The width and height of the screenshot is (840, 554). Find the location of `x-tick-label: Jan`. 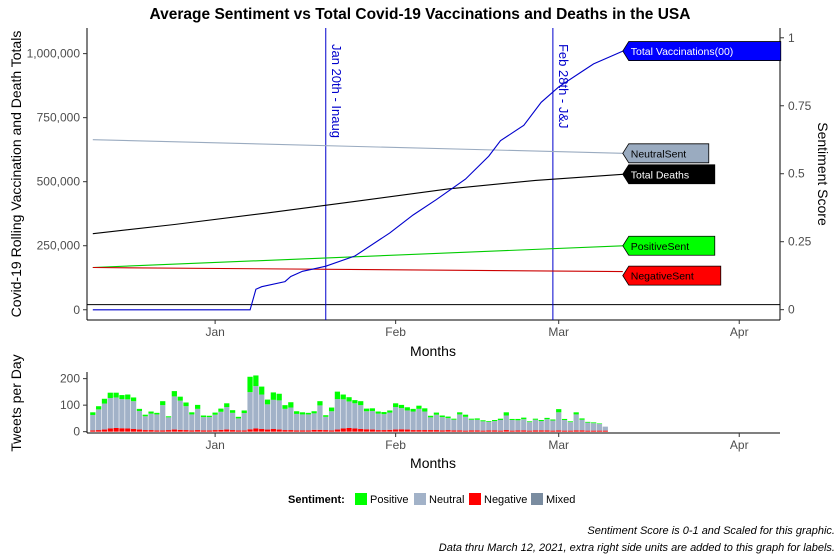

x-tick-label: Jan is located at coordinates (214, 332).